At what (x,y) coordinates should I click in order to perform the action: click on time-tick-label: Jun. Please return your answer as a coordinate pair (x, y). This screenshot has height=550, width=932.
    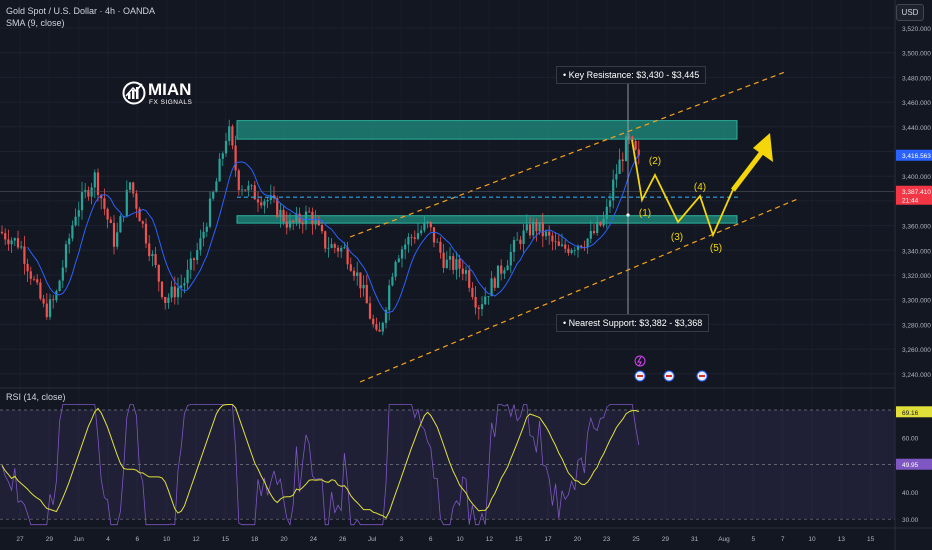
    Looking at the image, I should click on (78, 539).